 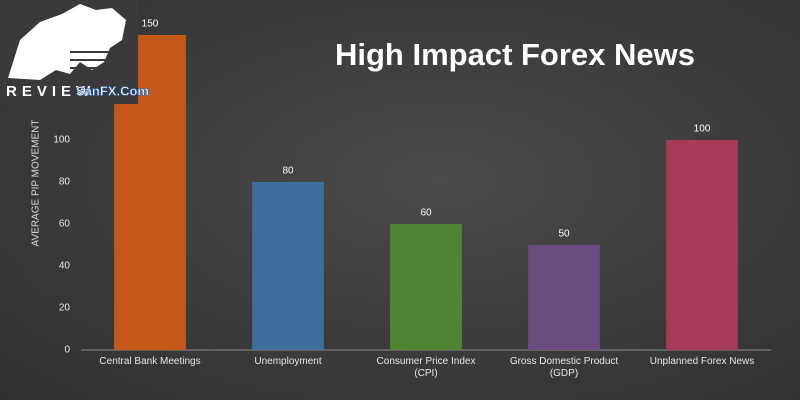 What do you see at coordinates (426, 367) in the screenshot?
I see `x-tick-label: Consumer Price Index (CPI)` at bounding box center [426, 367].